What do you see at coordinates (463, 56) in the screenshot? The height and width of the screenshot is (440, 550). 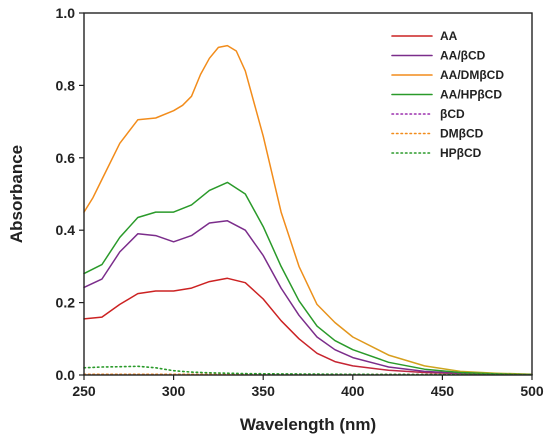 I see `legend-label: AA/βCD` at bounding box center [463, 56].